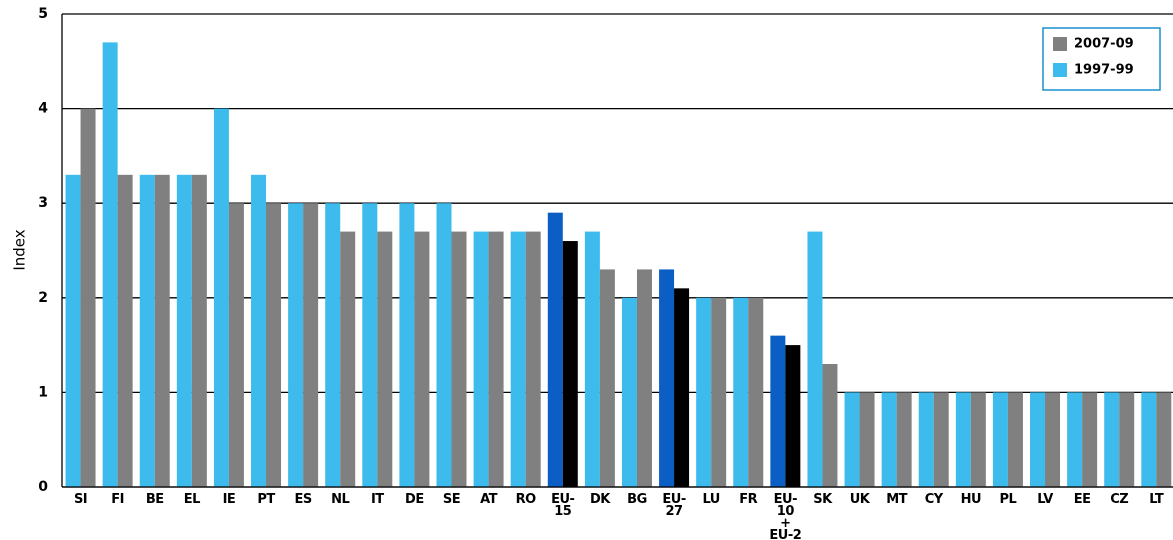 Image resolution: width=1173 pixels, height=540 pixels. I want to click on x-tick-label: ES, so click(303, 499).